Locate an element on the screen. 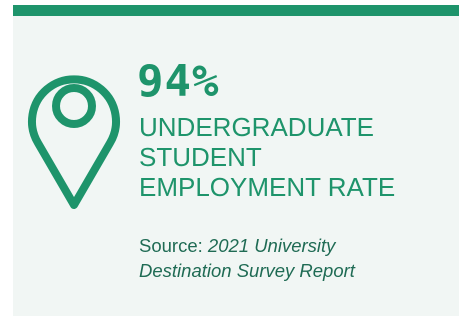 The height and width of the screenshot is (322, 466). stat-label-line: UNDERGRADUATE is located at coordinates (256, 127).